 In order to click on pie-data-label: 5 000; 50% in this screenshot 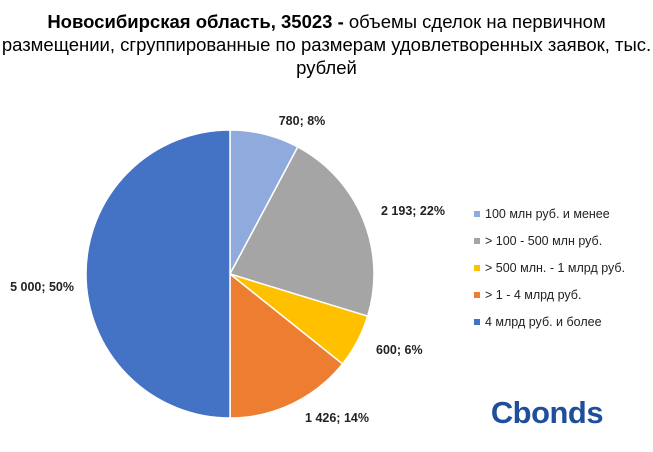, I will do `click(42, 287)`.